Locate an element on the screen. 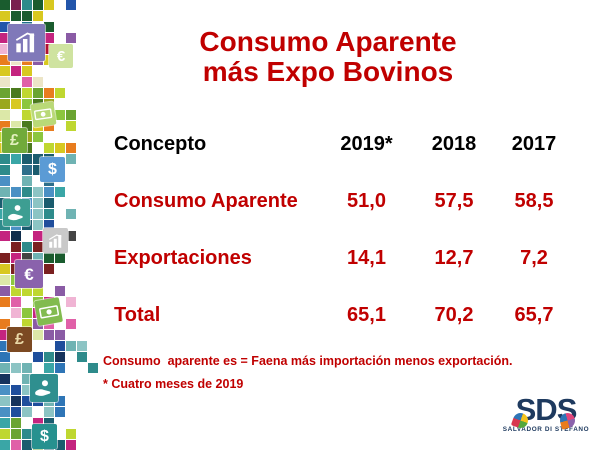 This screenshot has height=450, width=600. cell-total-2018: 70,2 is located at coordinates (454, 315).